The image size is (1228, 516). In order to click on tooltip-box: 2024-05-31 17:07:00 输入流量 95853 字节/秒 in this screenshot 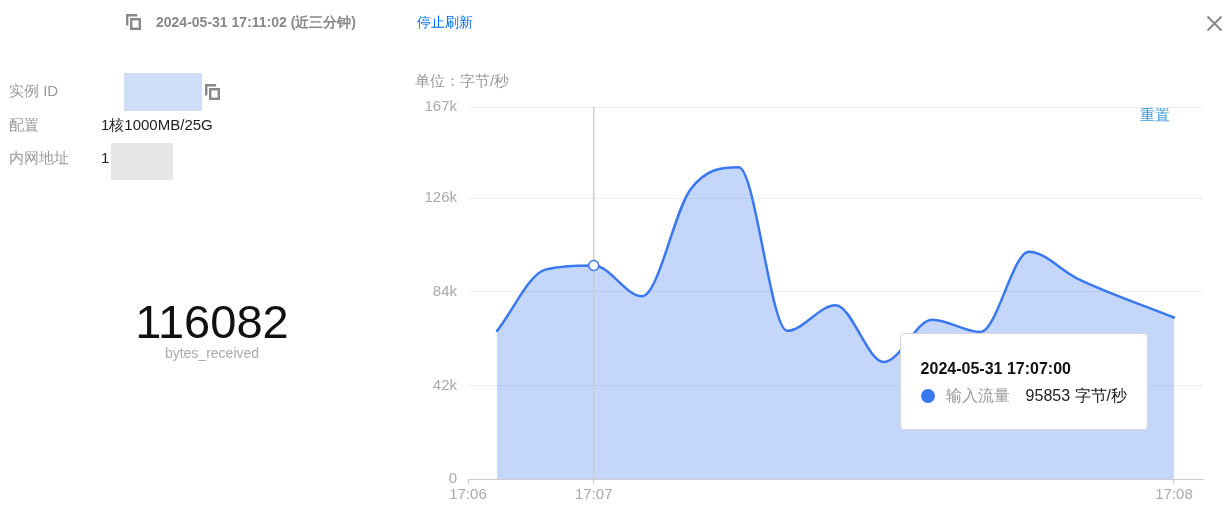, I will do `click(1023, 381)`.